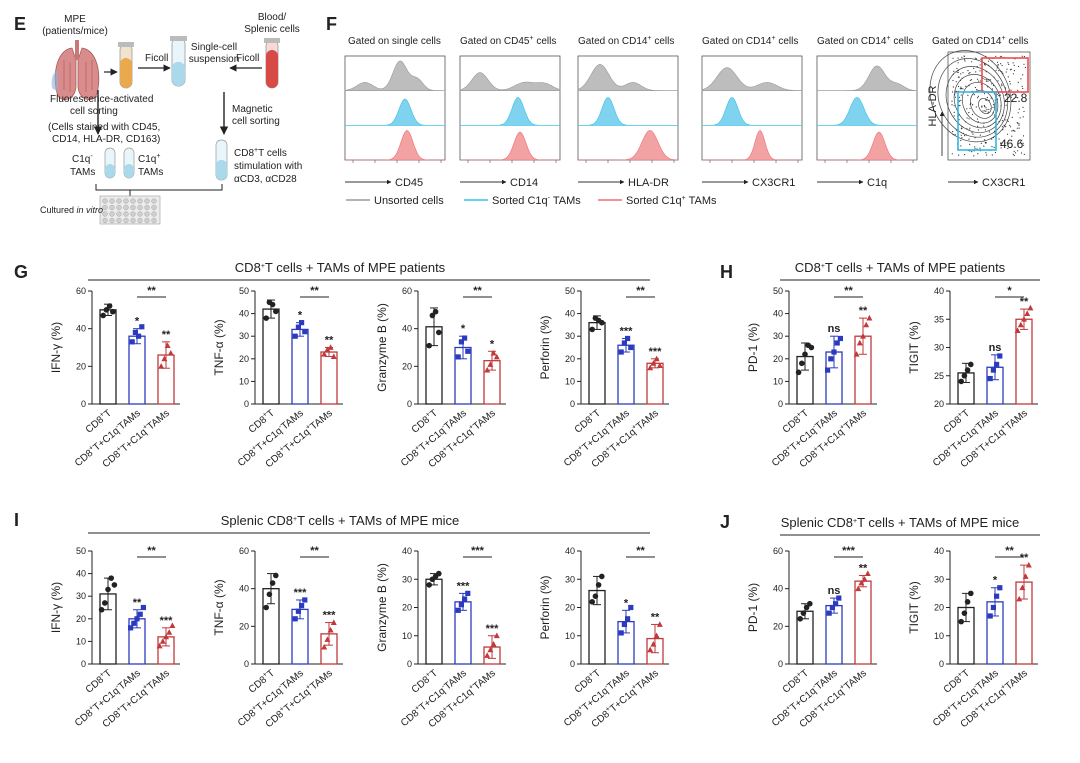 This screenshot has height=763, width=1080. Describe the element at coordinates (1005, 75) in the screenshot. I see `gate-c1q-pos` at that location.